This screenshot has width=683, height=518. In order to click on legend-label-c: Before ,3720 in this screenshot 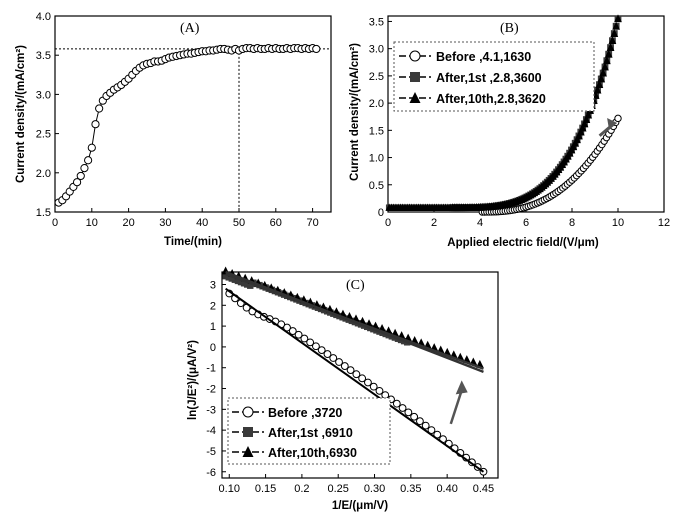, I will do `click(305, 413)`.